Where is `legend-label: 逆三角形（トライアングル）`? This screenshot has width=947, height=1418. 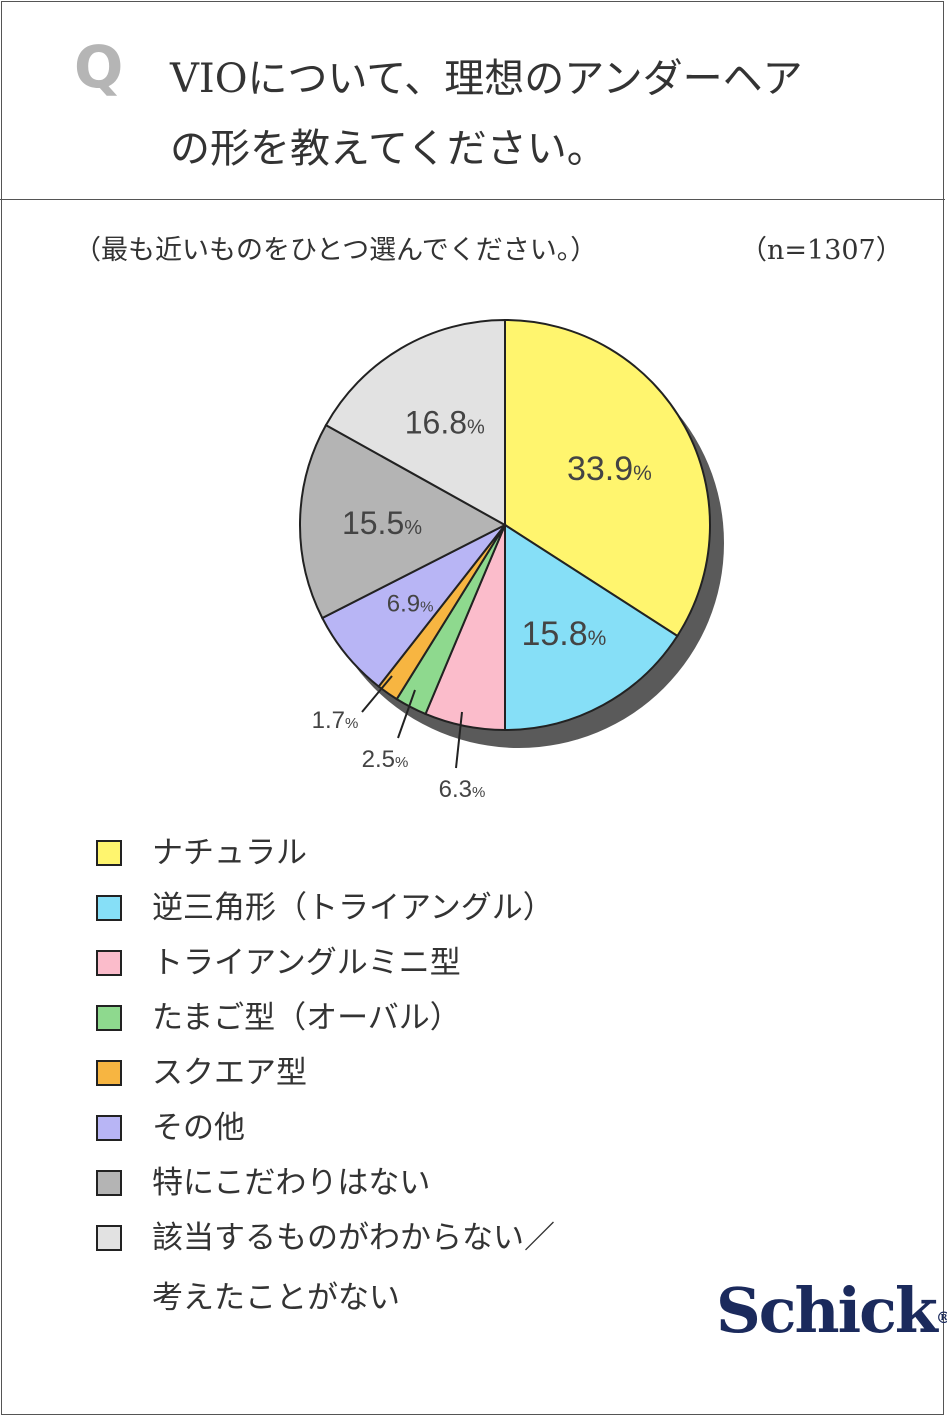 legend-label: 逆三角形（トライアングル） is located at coordinates (353, 908).